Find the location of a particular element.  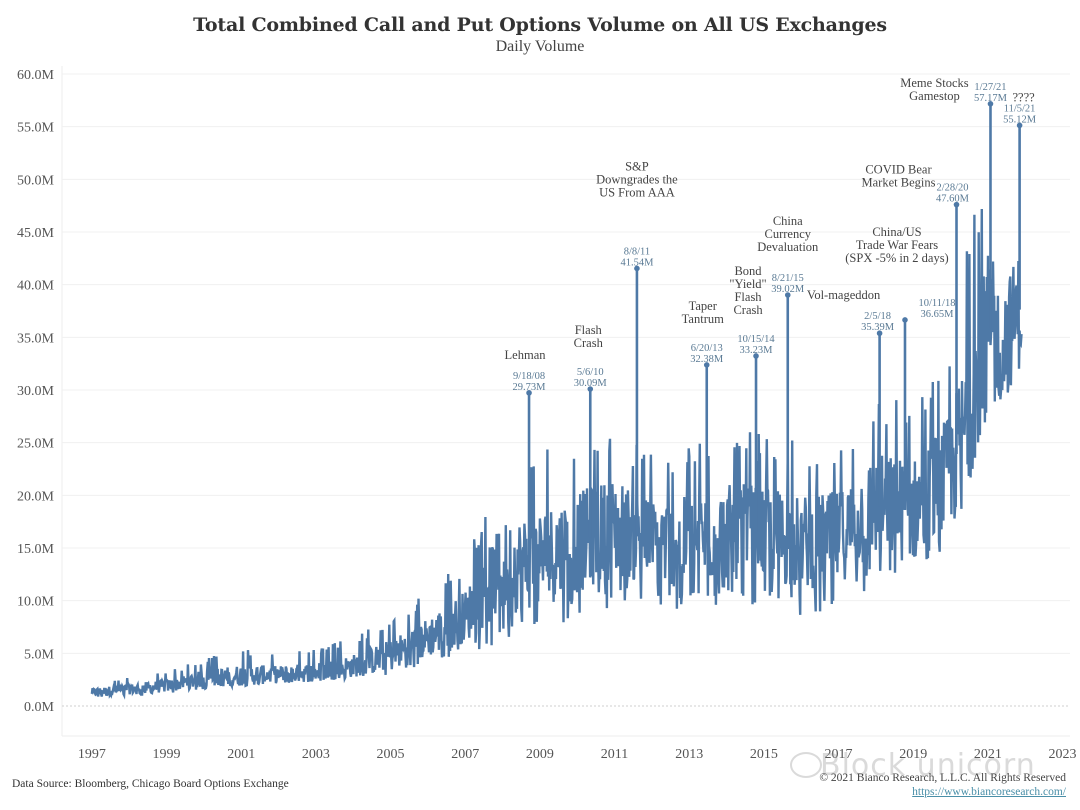

annotation-date: 11/5/21 is located at coordinates (1020, 108).